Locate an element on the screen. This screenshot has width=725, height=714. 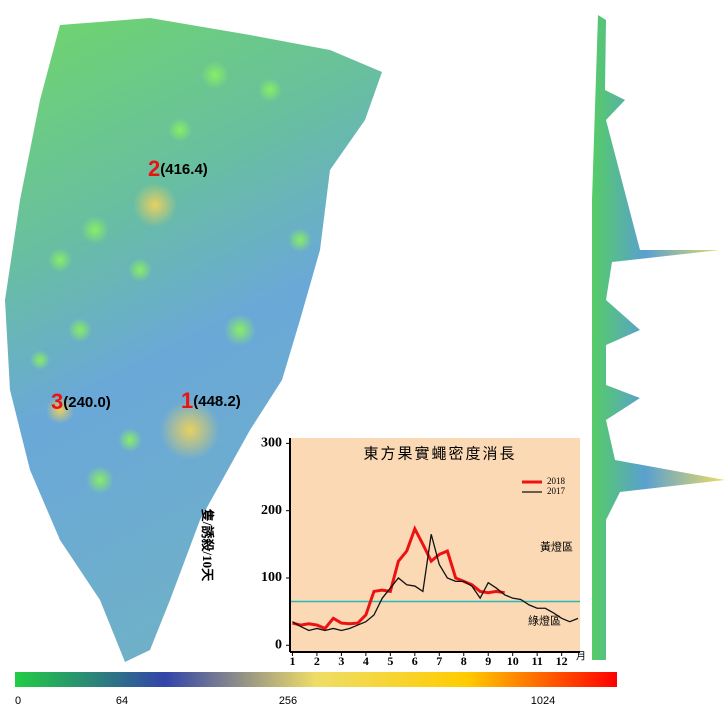
y-tick-label: 200 is located at coordinates (271, 510).